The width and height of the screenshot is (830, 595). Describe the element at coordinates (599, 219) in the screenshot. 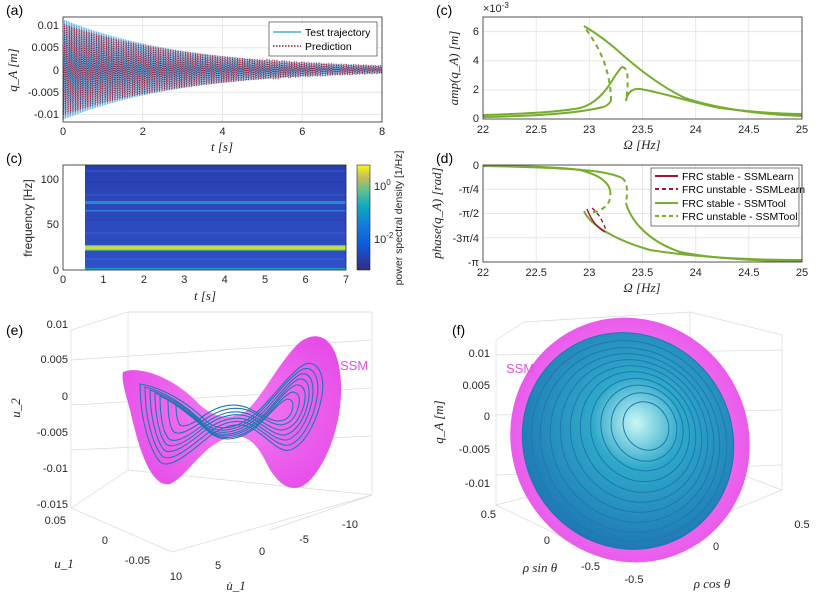

I see `panel-d-ssmlearn-unstable` at that location.